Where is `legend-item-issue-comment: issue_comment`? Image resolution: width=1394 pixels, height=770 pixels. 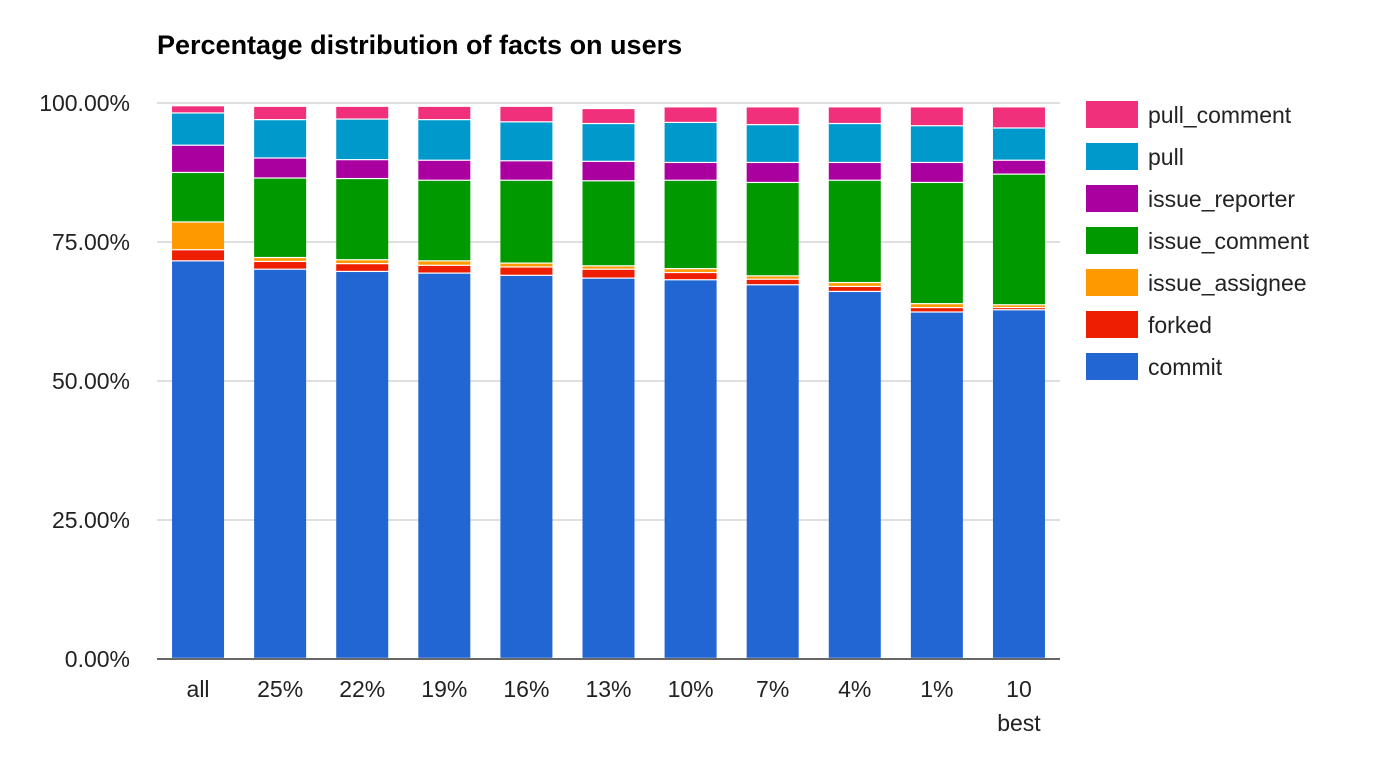
legend-item-issue-comment: issue_comment is located at coordinates (1198, 240).